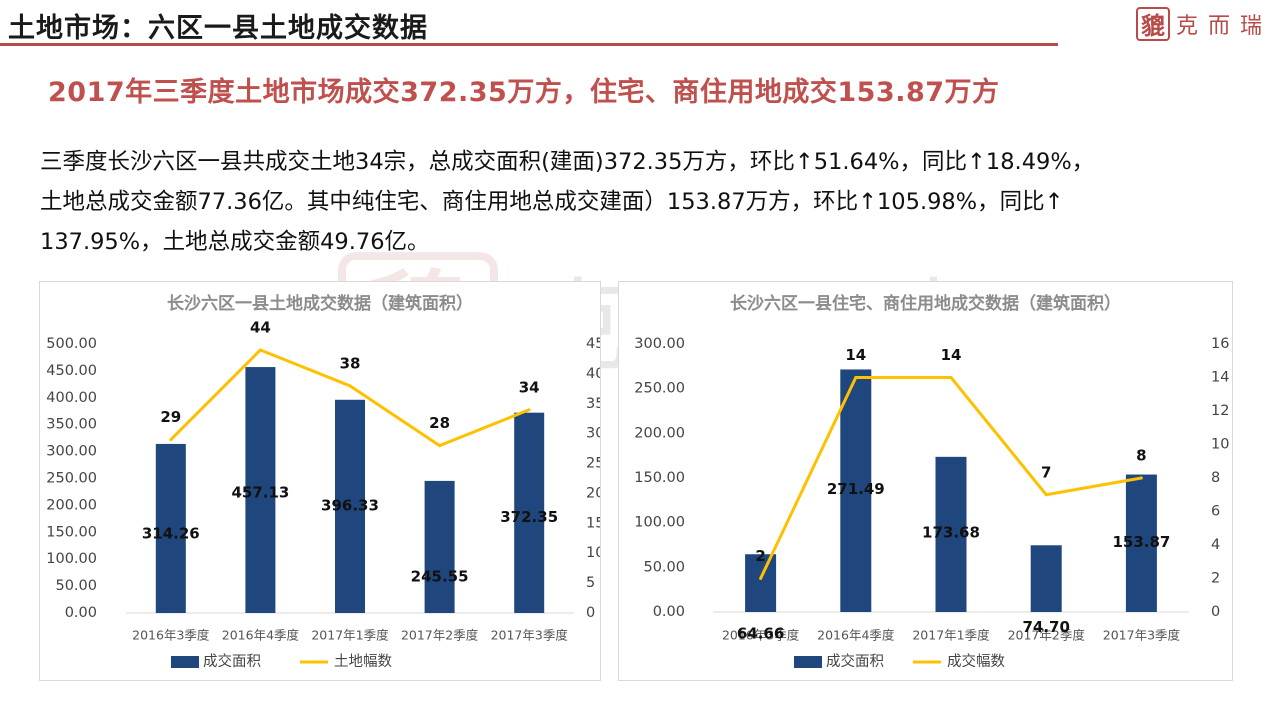  I want to click on right-axis-tick-label: 20, so click(593, 493).